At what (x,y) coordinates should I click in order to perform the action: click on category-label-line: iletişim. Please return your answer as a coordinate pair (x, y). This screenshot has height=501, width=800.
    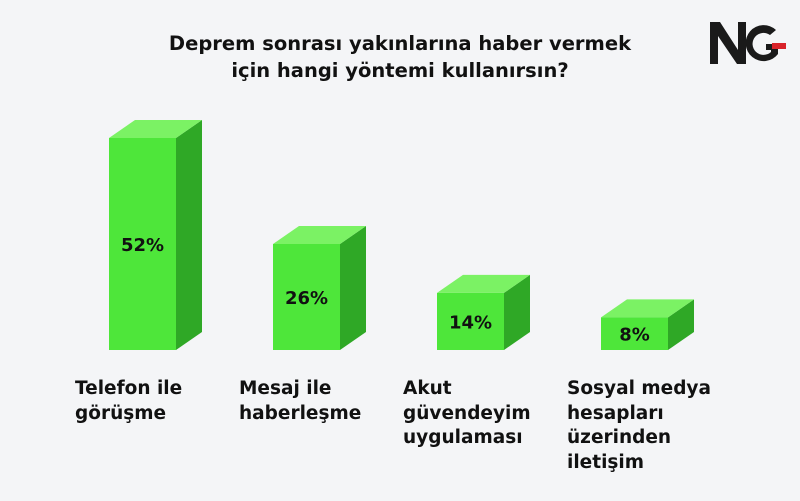
    Looking at the image, I should click on (606, 462).